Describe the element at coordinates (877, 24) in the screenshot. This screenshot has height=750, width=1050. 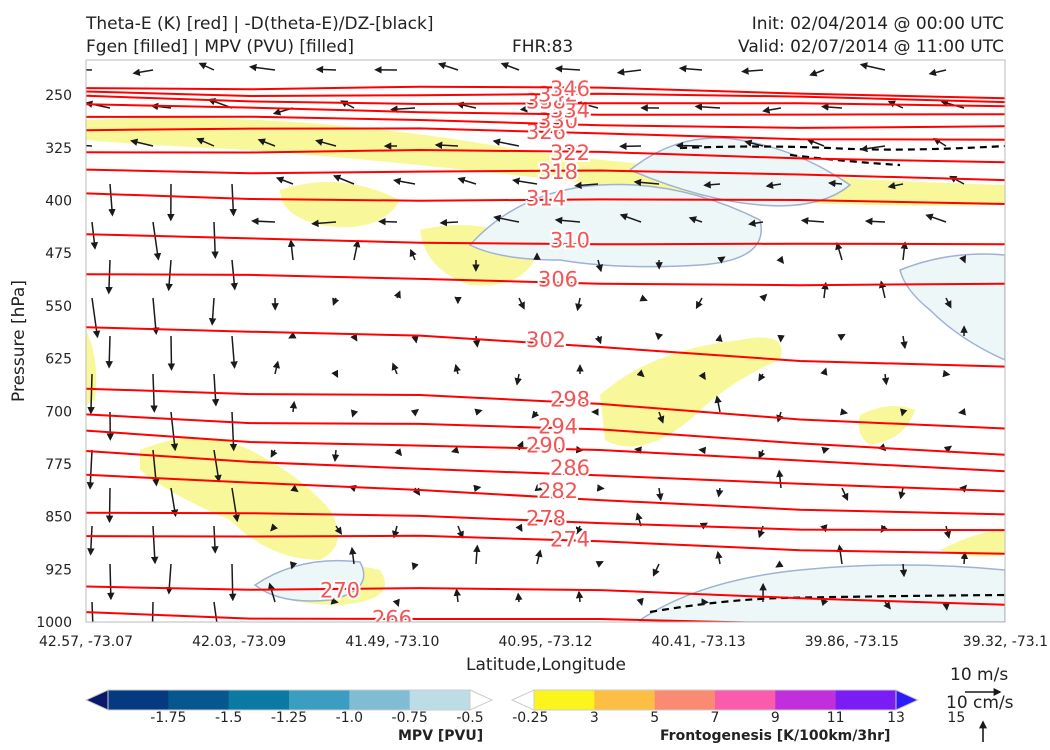
I see `init-time: Init: 02/04/2014 @ 00:00 UTC` at that location.